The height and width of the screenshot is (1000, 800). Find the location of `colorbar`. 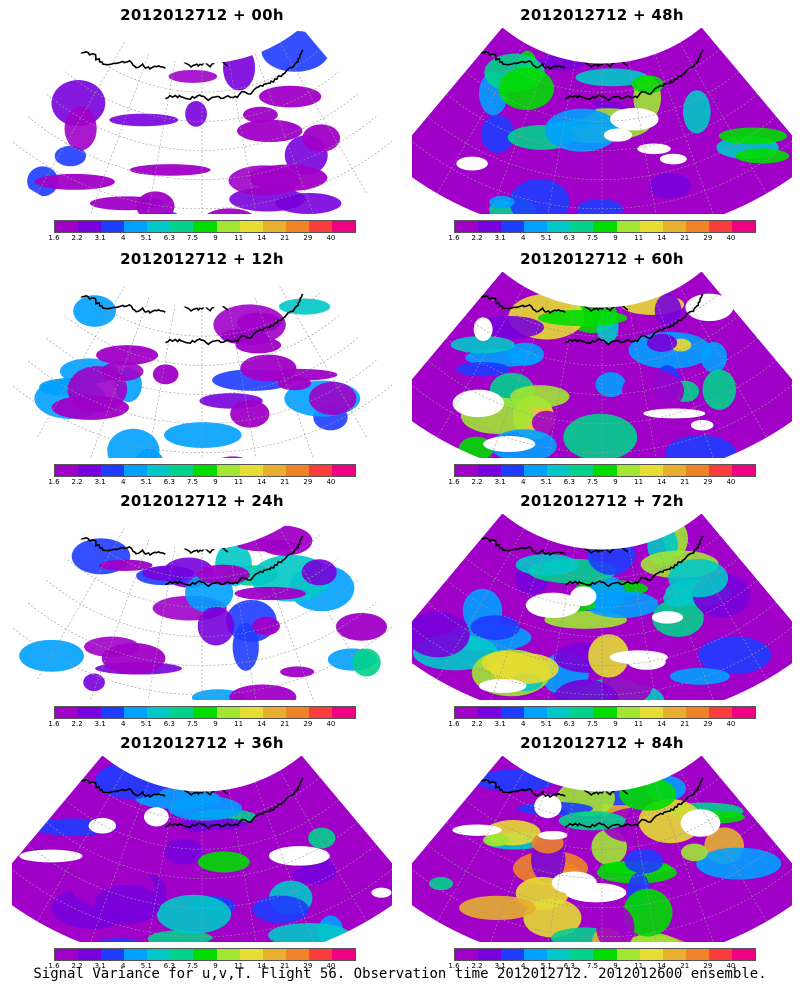

colorbar is located at coordinates (205, 954).